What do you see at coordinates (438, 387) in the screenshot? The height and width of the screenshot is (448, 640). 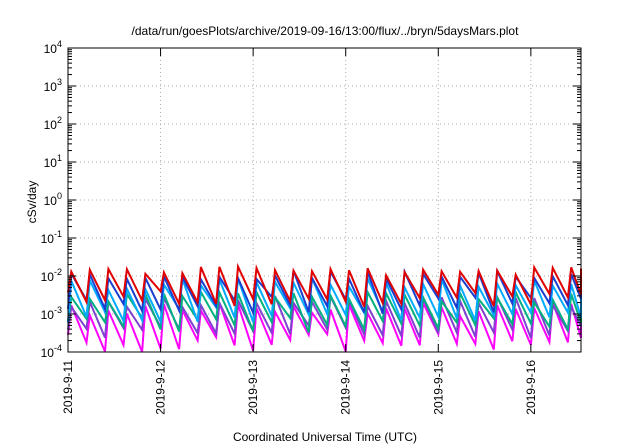 I see `x-tick-label: 2019-9-15` at bounding box center [438, 387].